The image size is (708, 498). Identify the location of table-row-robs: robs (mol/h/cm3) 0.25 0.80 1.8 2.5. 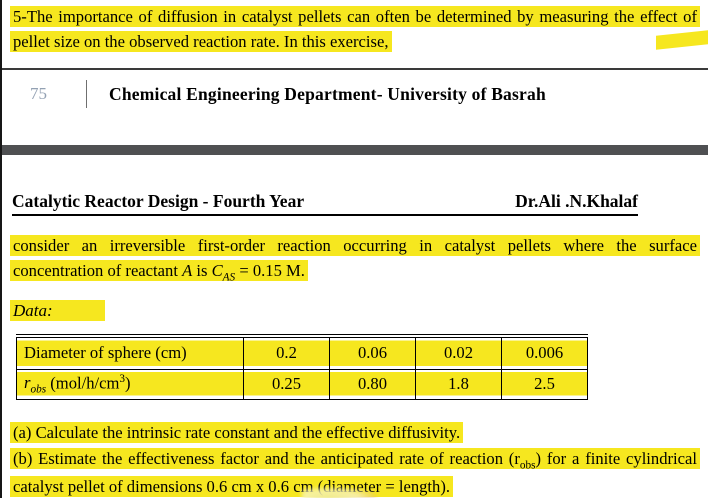
(302, 384).